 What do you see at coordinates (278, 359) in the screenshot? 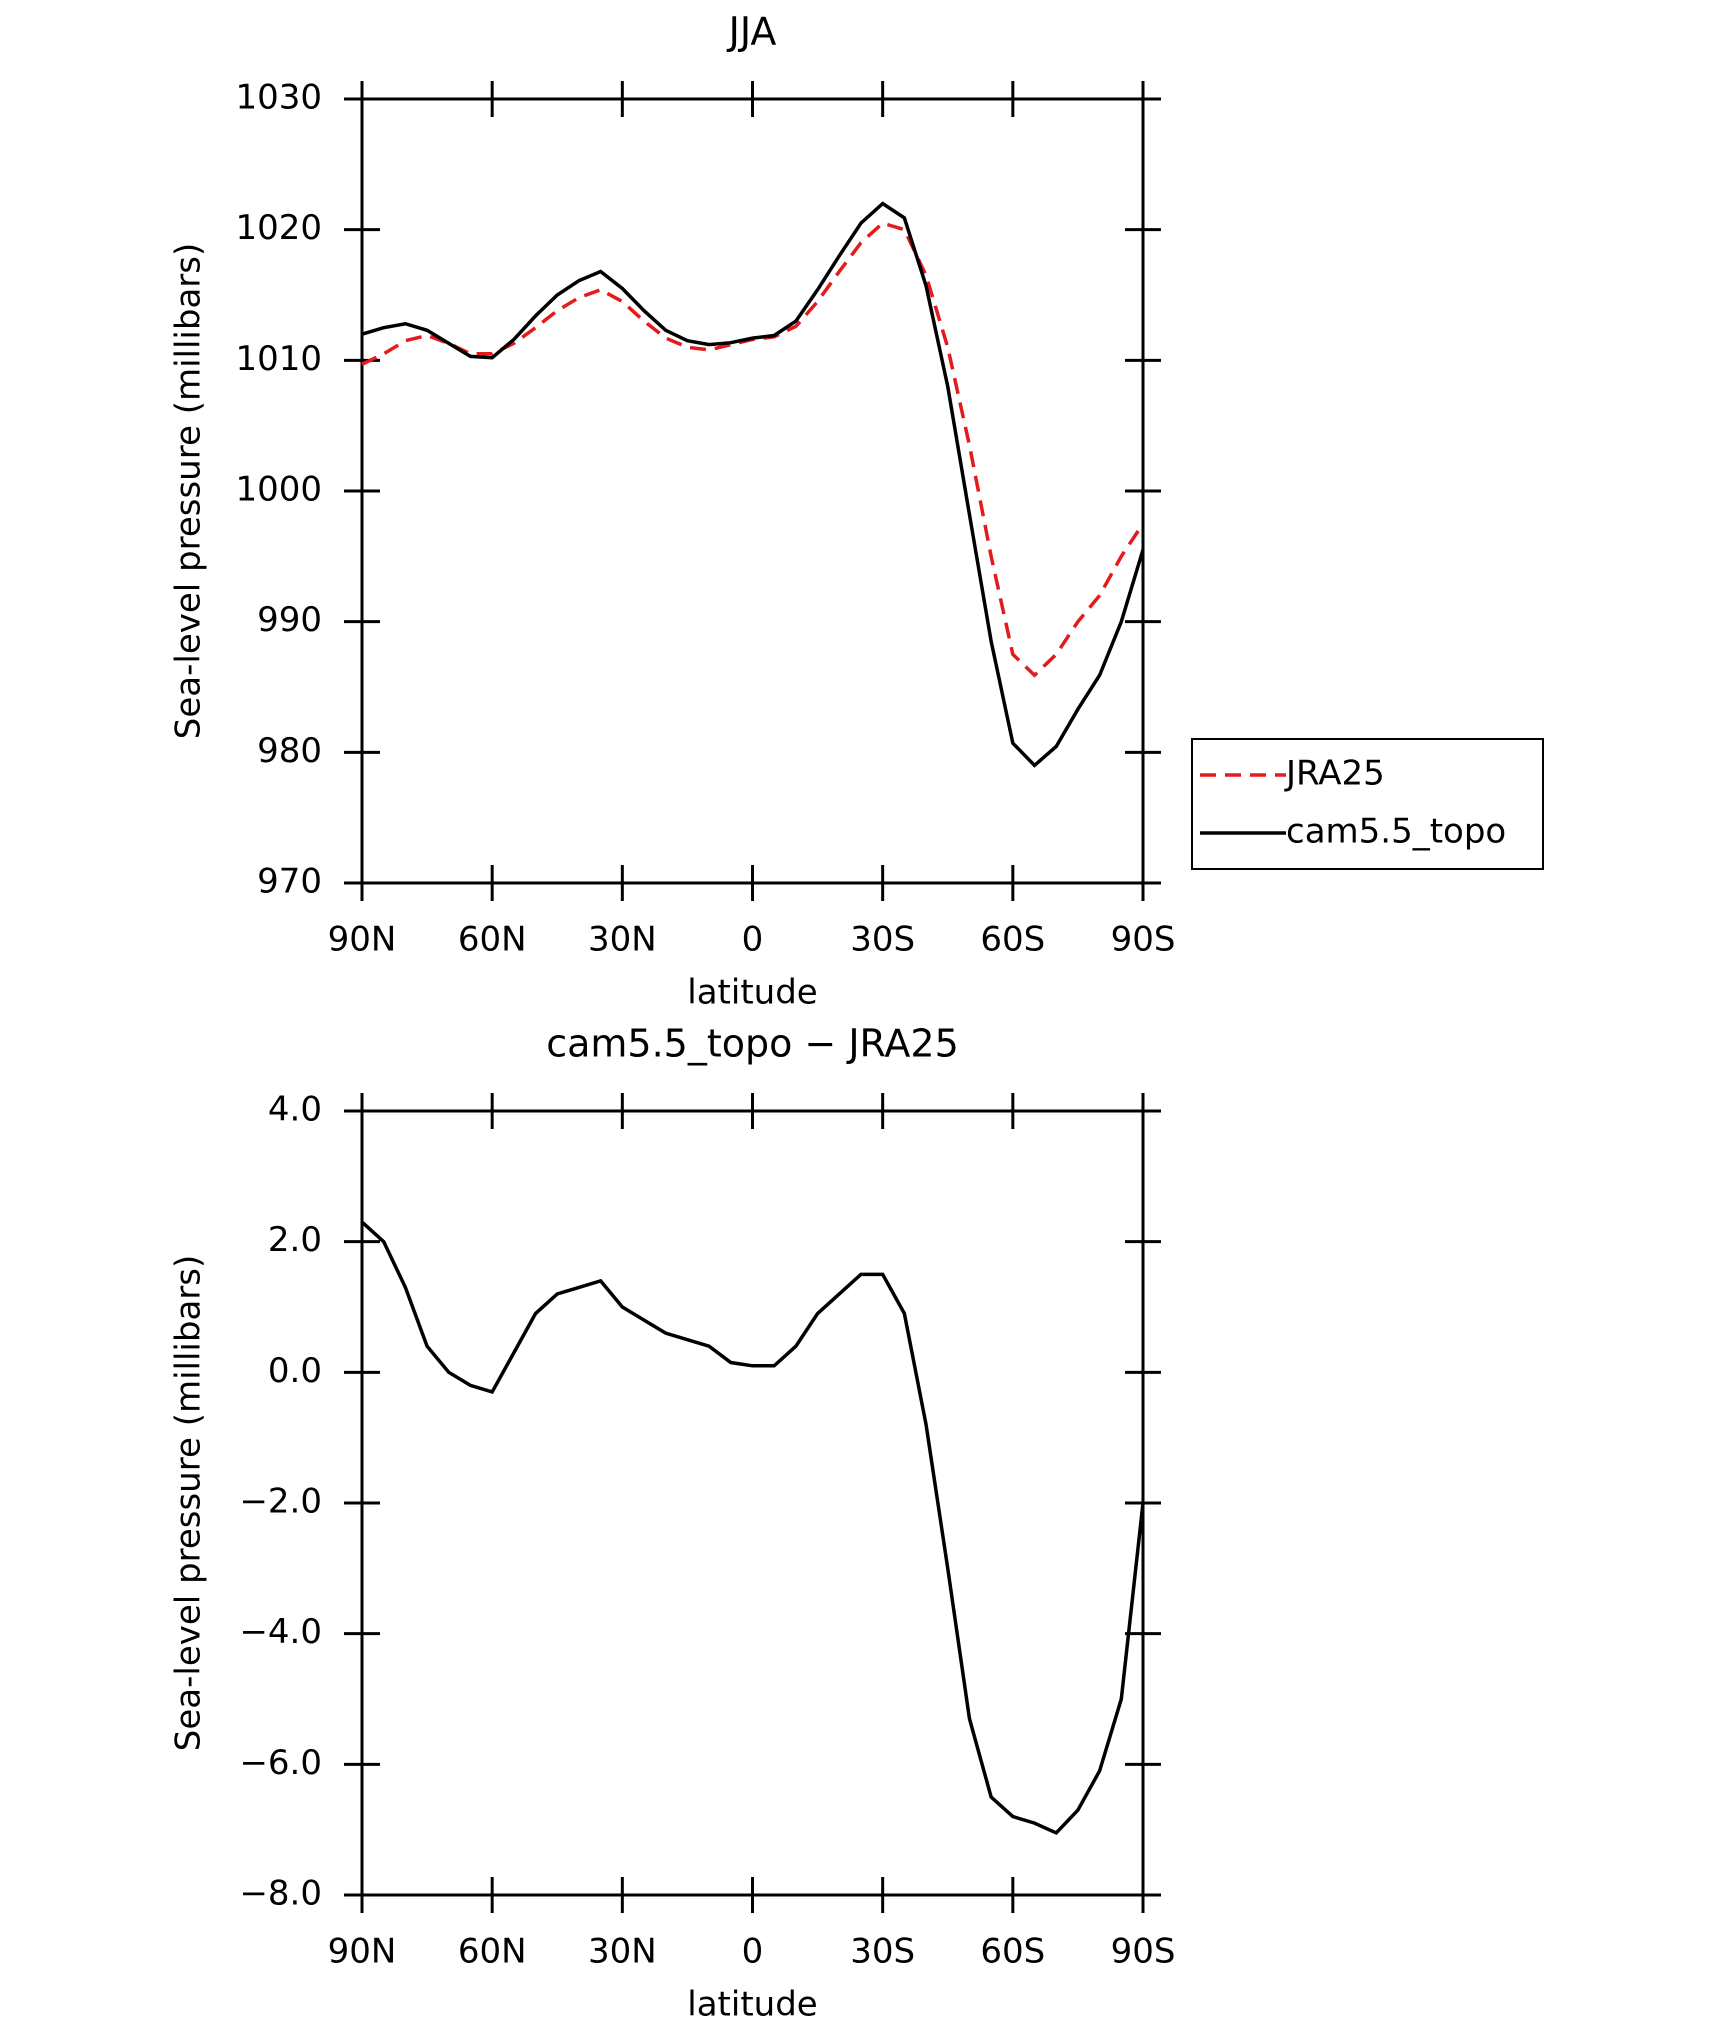
I see `y-tick-label: 1010` at bounding box center [278, 359].